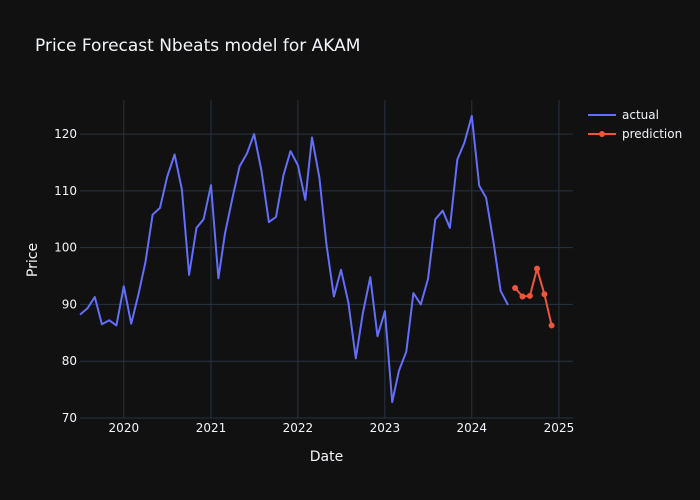  I want to click on x-tick-label: 2023, so click(385, 428).